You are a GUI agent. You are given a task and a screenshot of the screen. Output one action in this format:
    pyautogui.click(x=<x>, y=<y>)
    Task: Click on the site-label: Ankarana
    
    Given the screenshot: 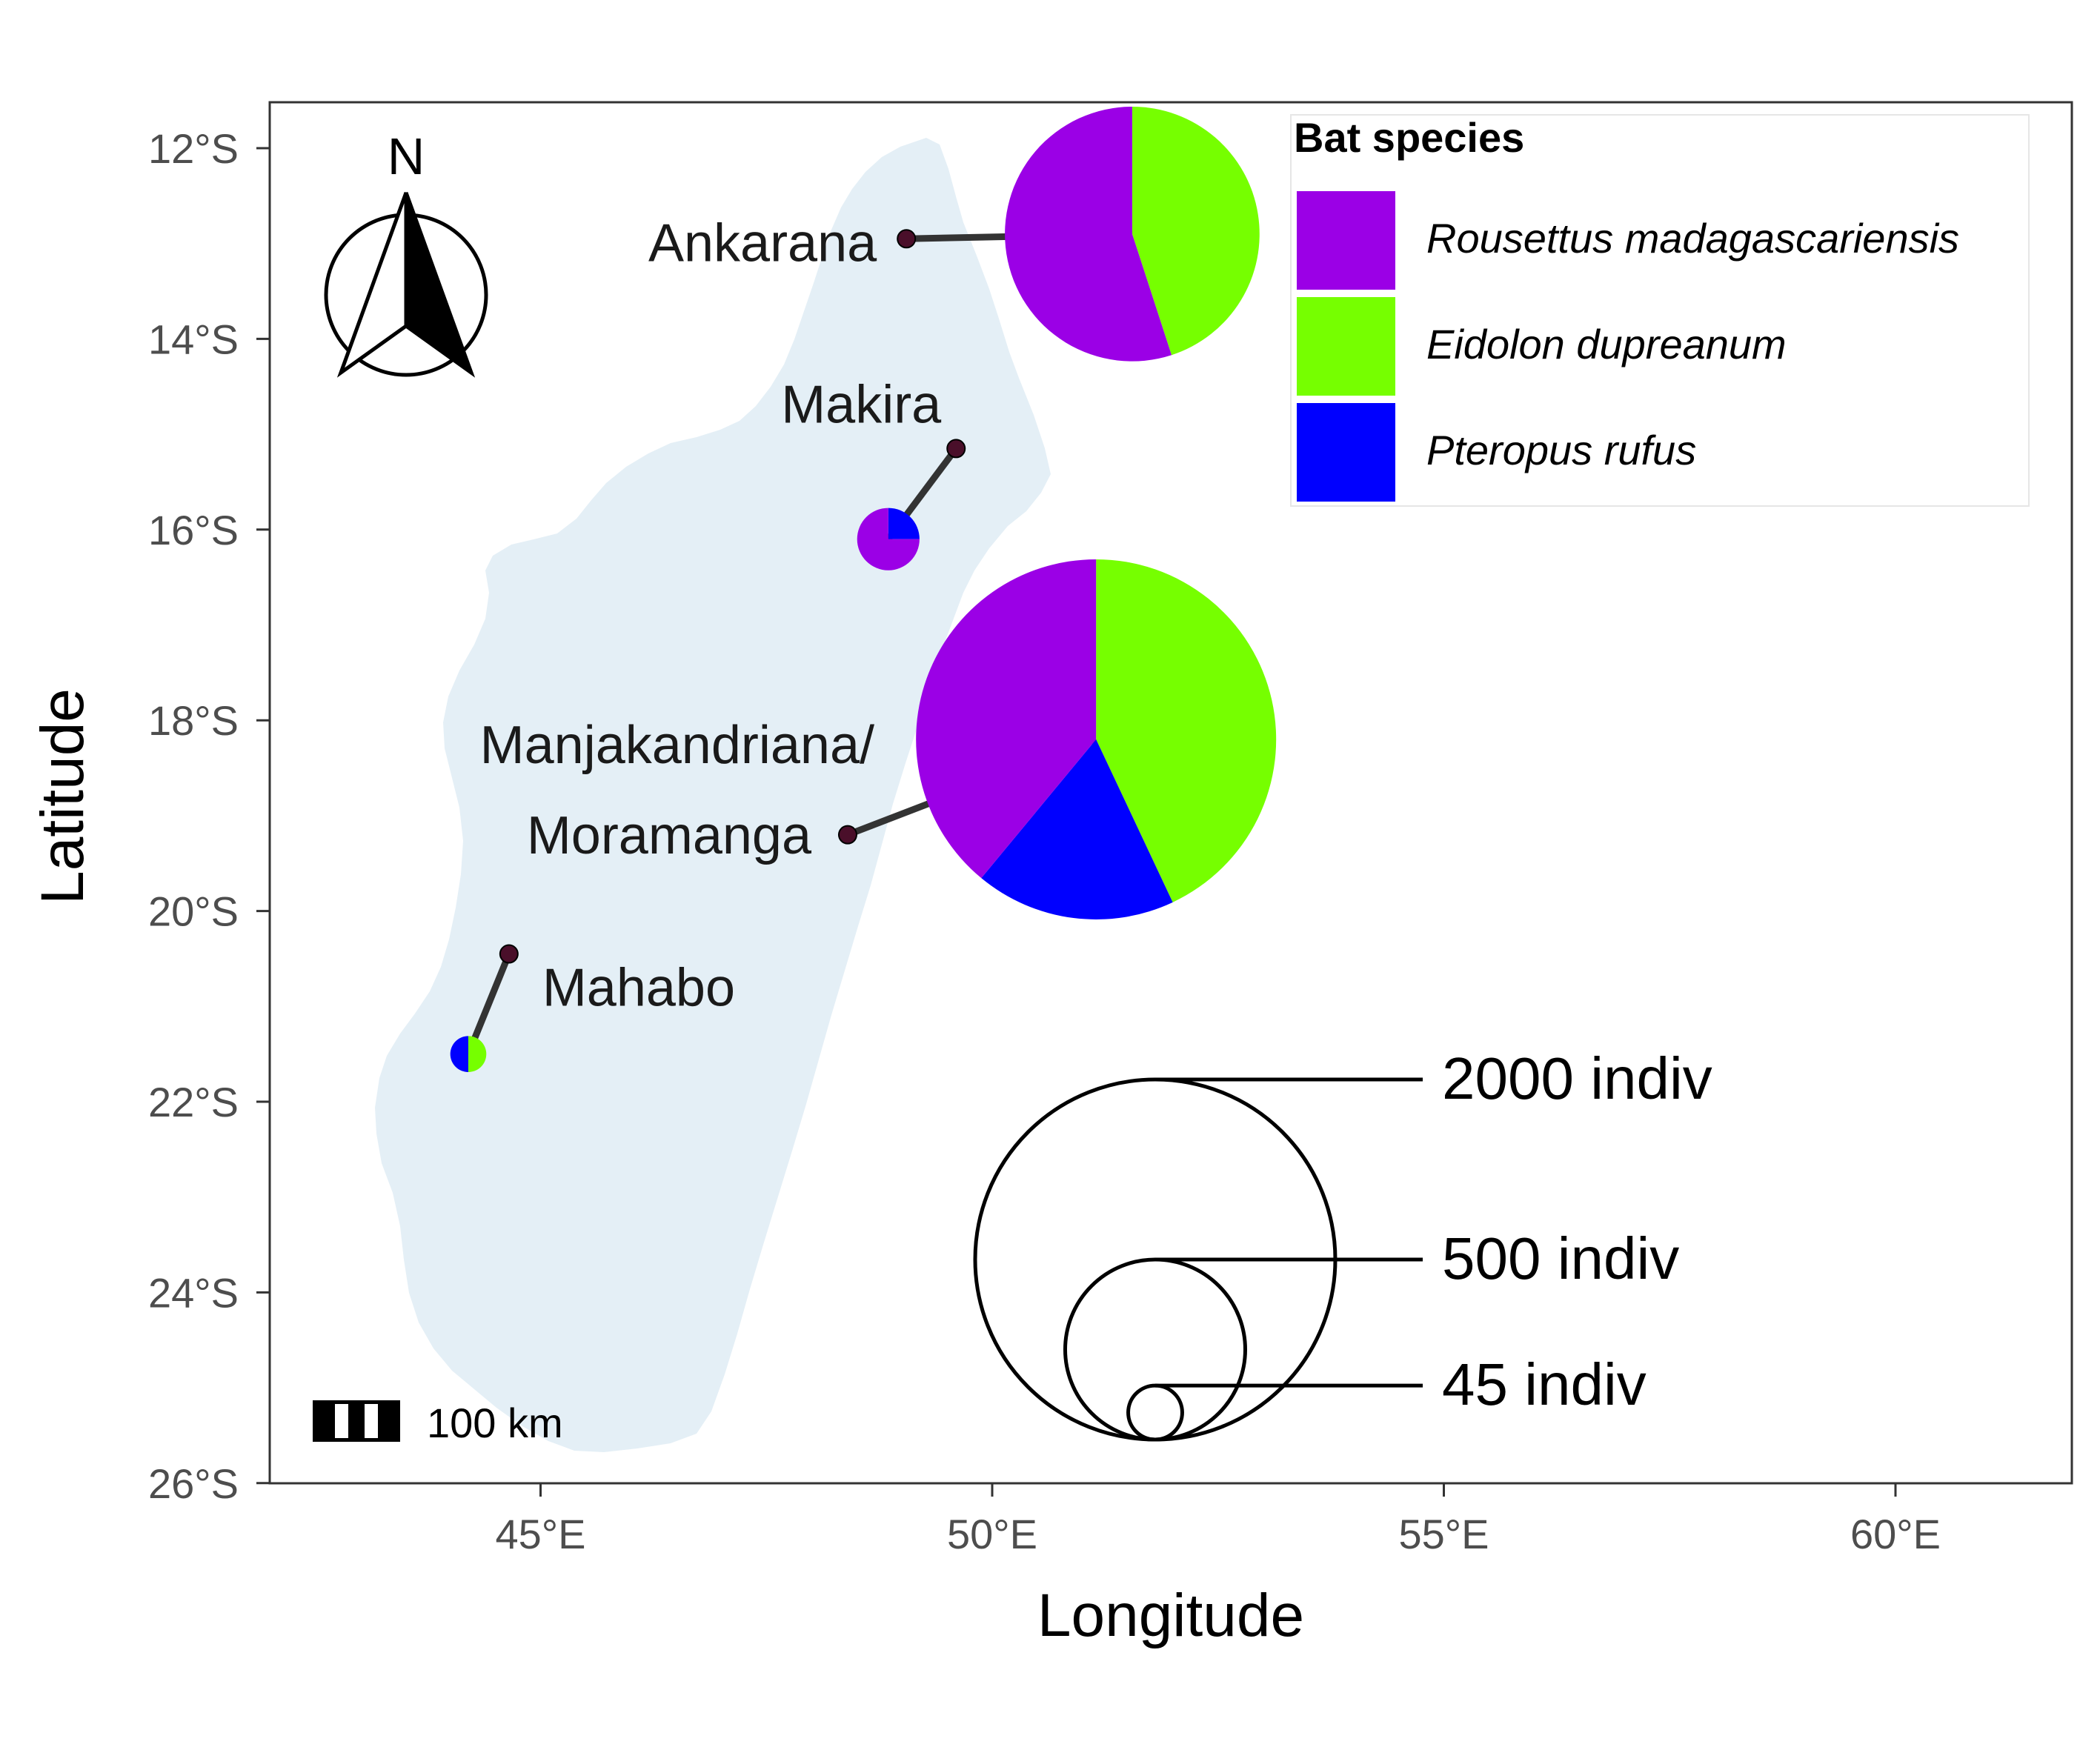 What is the action you would take?
    pyautogui.click(x=763, y=243)
    